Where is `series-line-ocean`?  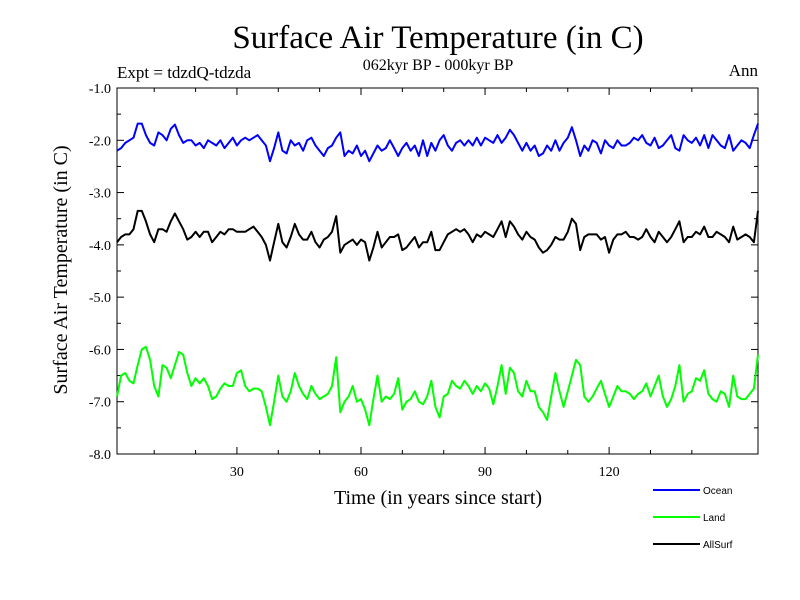 series-line-ocean is located at coordinates (437, 142).